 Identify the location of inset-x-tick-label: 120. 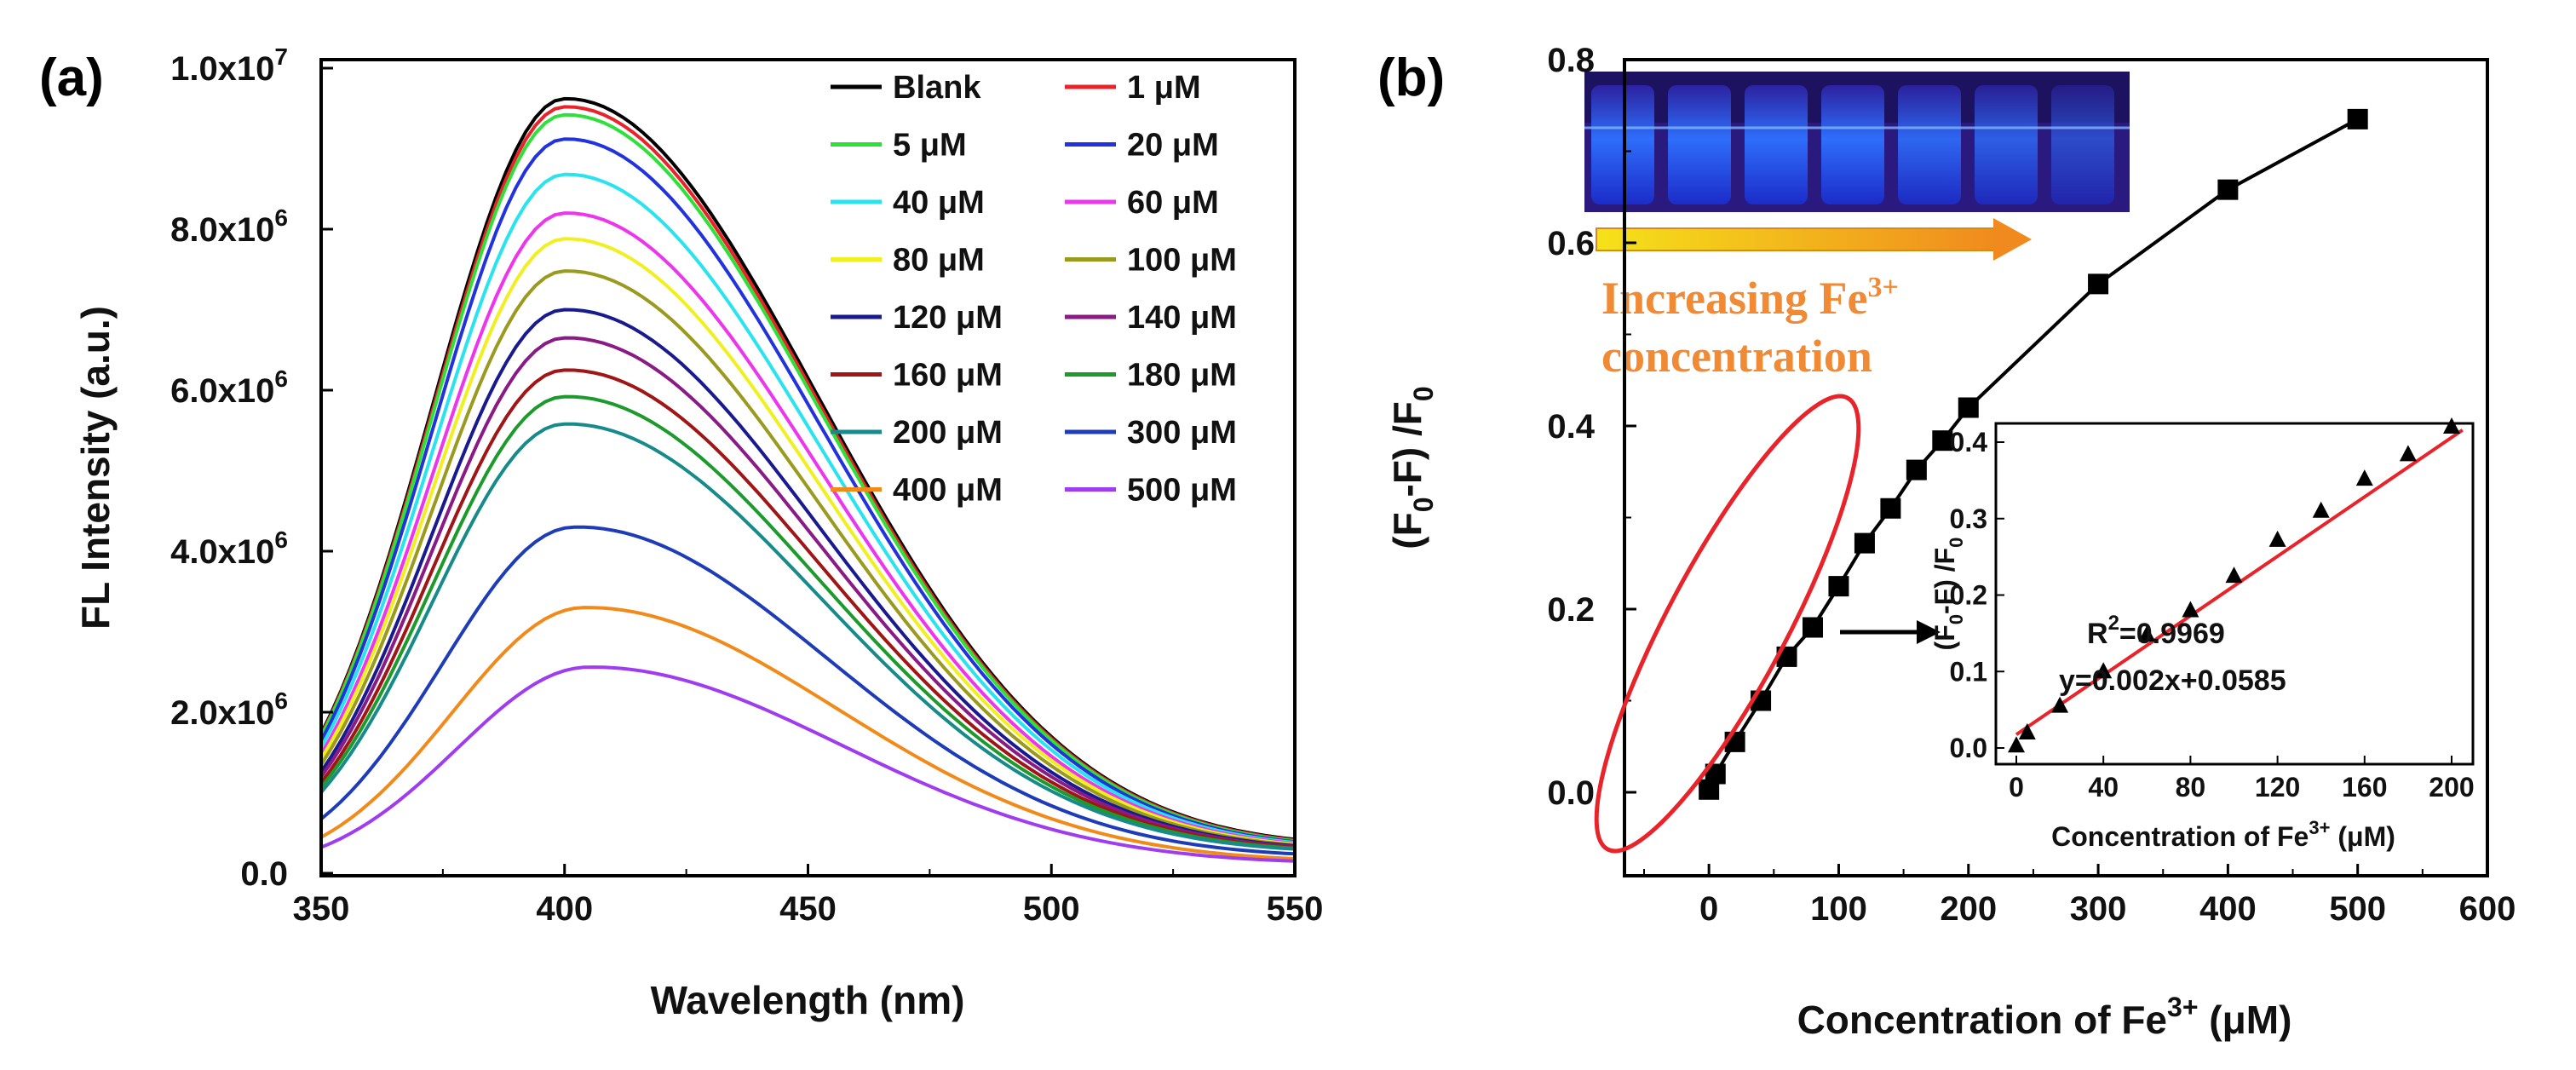
(2278, 787).